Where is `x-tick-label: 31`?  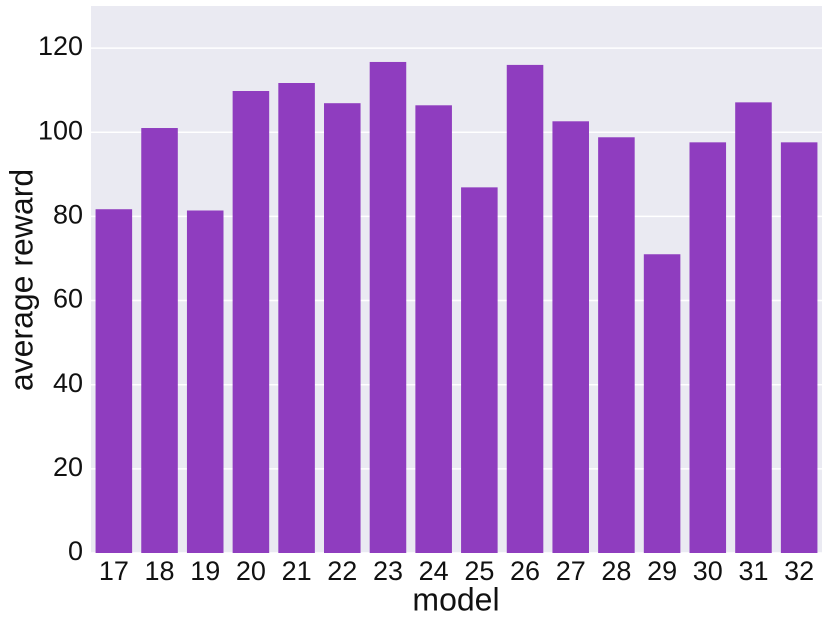
x-tick-label: 31 is located at coordinates (753, 571).